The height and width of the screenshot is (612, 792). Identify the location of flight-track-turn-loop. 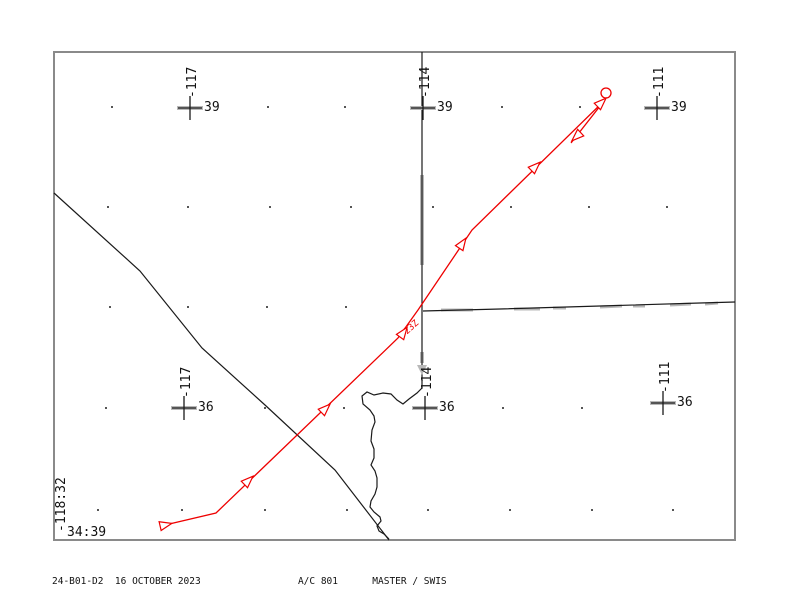
(606, 93).